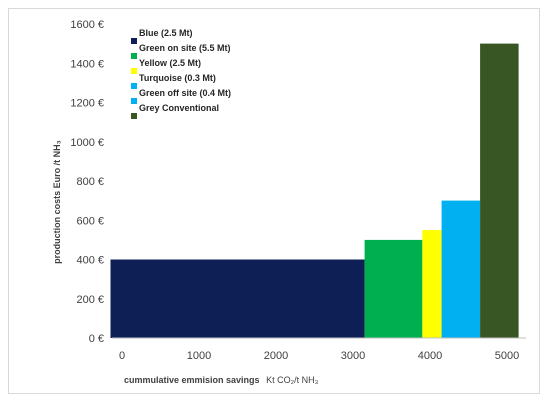 The width and height of the screenshot is (550, 403). Describe the element at coordinates (90, 221) in the screenshot. I see `y-tick-label-3: 600 €` at that location.